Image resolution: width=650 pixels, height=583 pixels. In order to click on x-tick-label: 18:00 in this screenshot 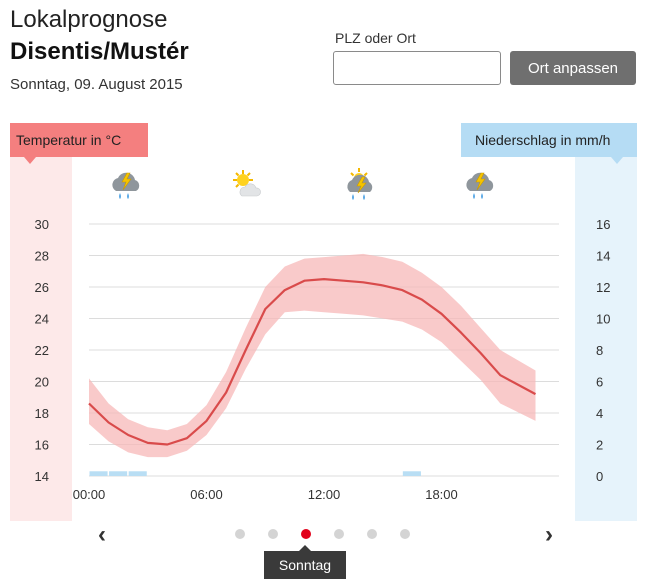, I will do `click(441, 494)`.